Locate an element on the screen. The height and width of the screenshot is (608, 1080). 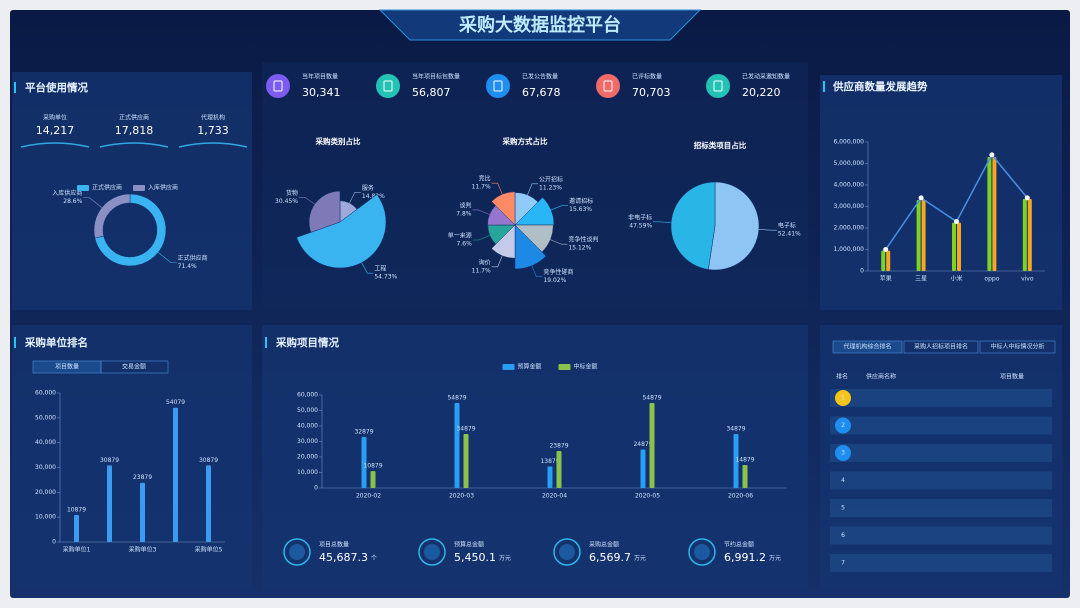
slice-value: 19.02% is located at coordinates (554, 280).